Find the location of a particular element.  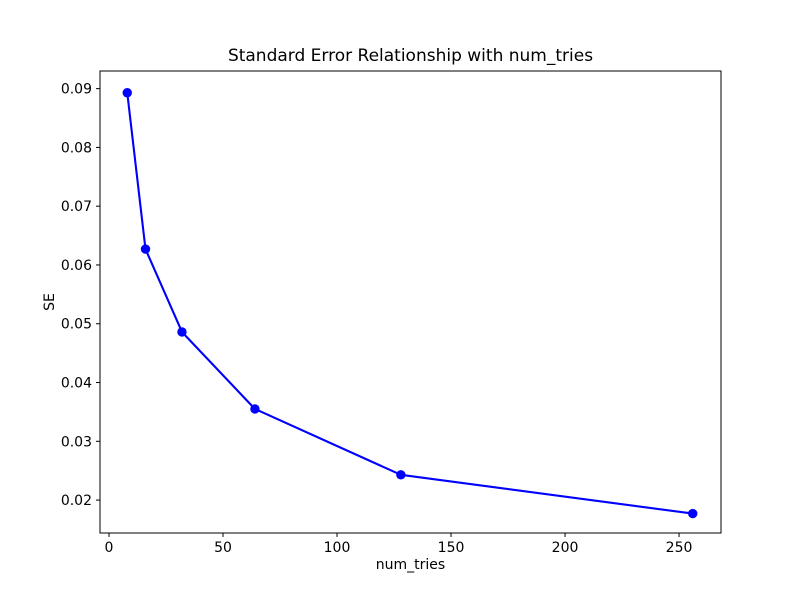

y-tick-label: 0.09 is located at coordinates (76, 90).